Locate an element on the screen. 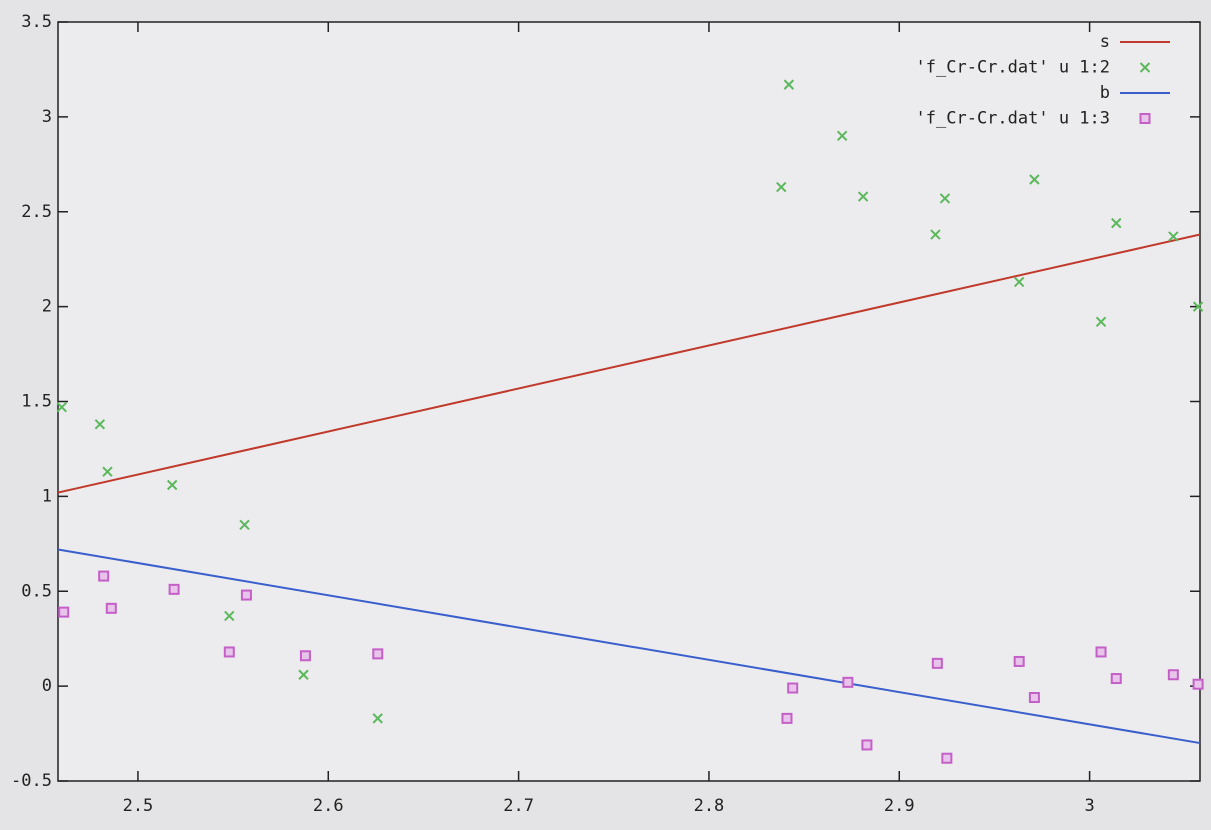  legend-label: b is located at coordinates (1105, 93).